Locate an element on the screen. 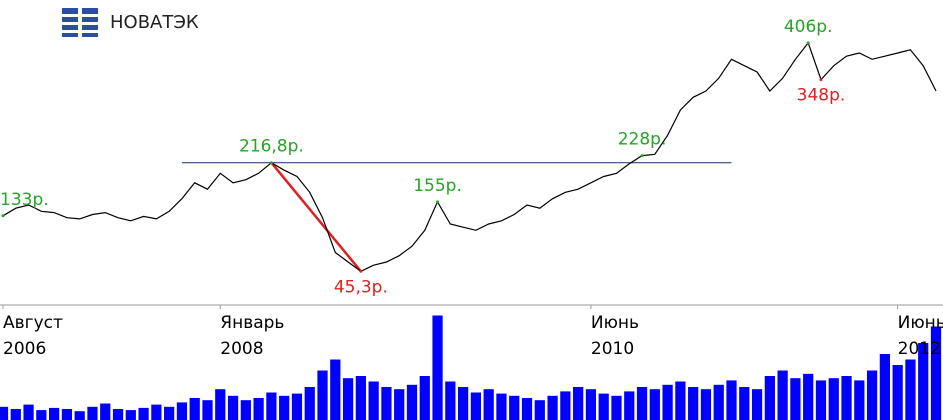  annotation-label: 216,8р. is located at coordinates (271, 147).